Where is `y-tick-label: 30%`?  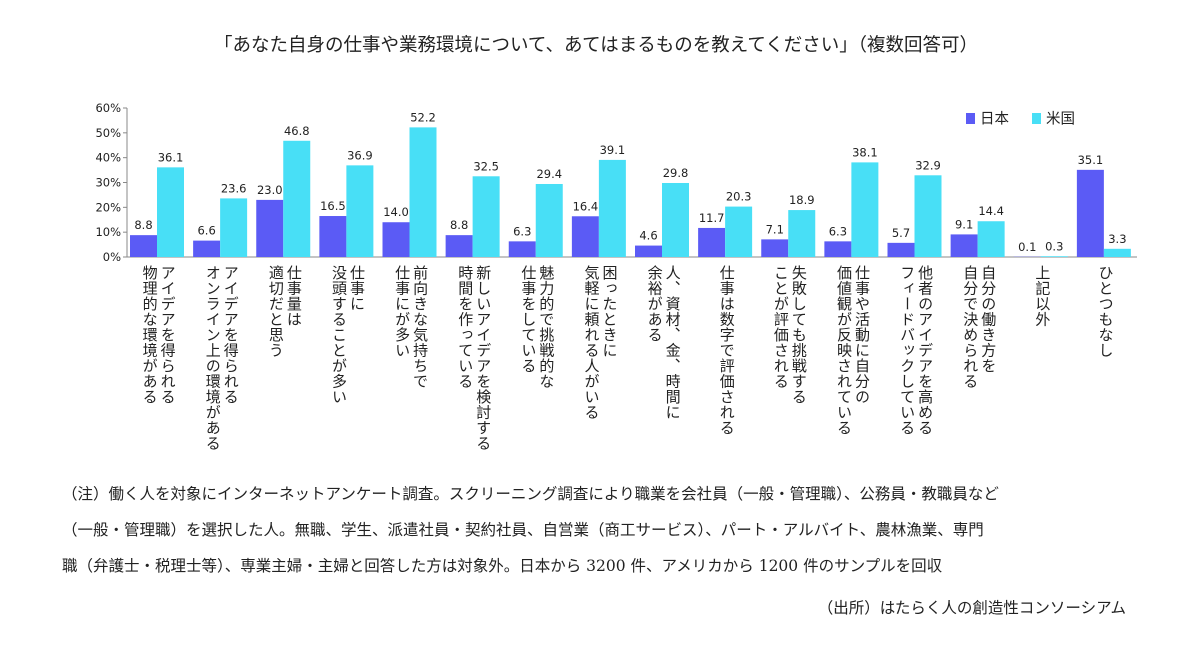 y-tick-label: 30% is located at coordinates (108, 183).